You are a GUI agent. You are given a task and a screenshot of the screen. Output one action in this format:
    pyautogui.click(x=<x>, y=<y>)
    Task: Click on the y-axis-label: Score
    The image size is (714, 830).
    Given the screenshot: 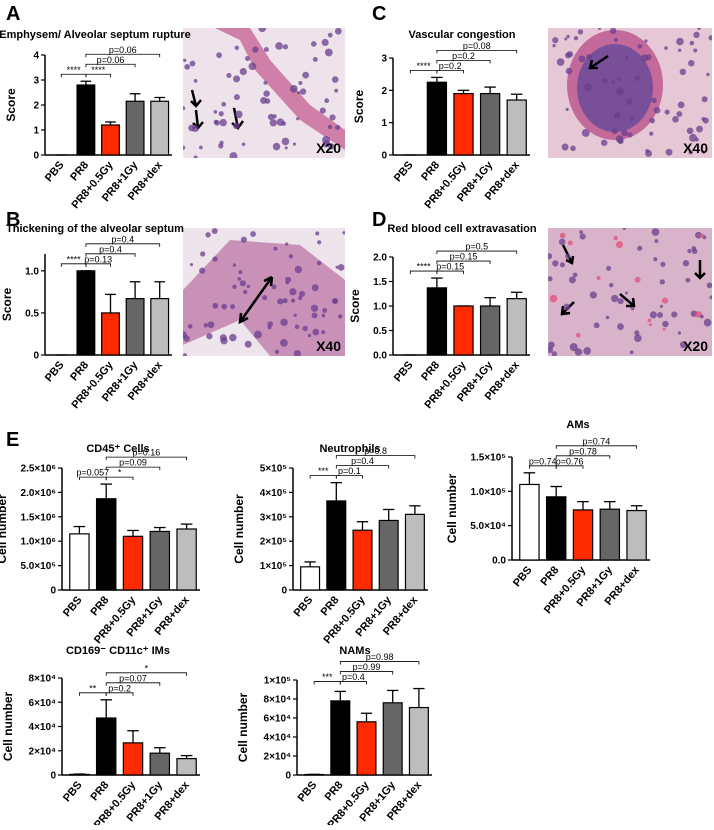 What is the action you would take?
    pyautogui.click(x=359, y=107)
    